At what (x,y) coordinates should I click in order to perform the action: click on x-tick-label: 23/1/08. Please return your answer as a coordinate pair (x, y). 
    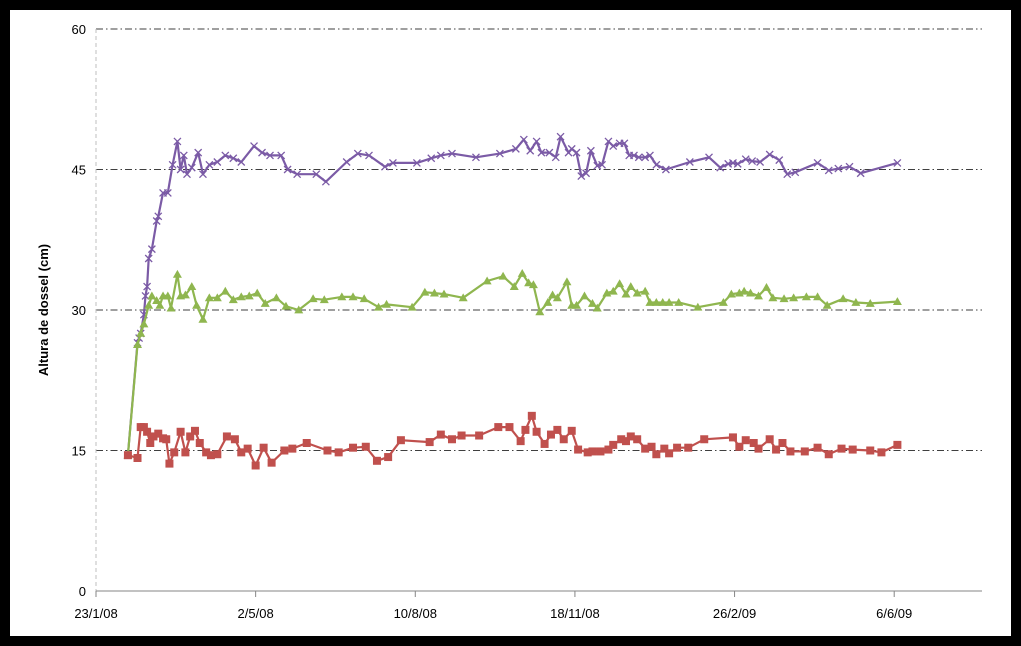
    Looking at the image, I should click on (95, 613).